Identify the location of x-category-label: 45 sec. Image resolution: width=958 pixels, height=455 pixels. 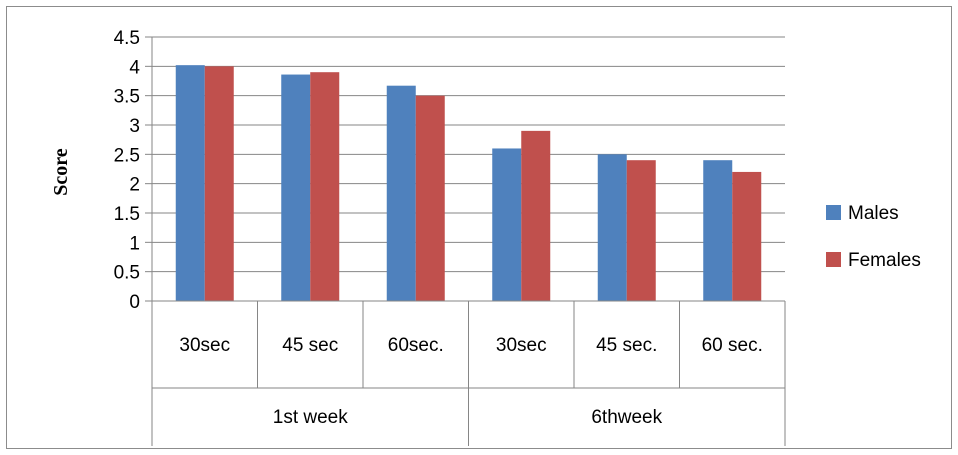
(310, 345).